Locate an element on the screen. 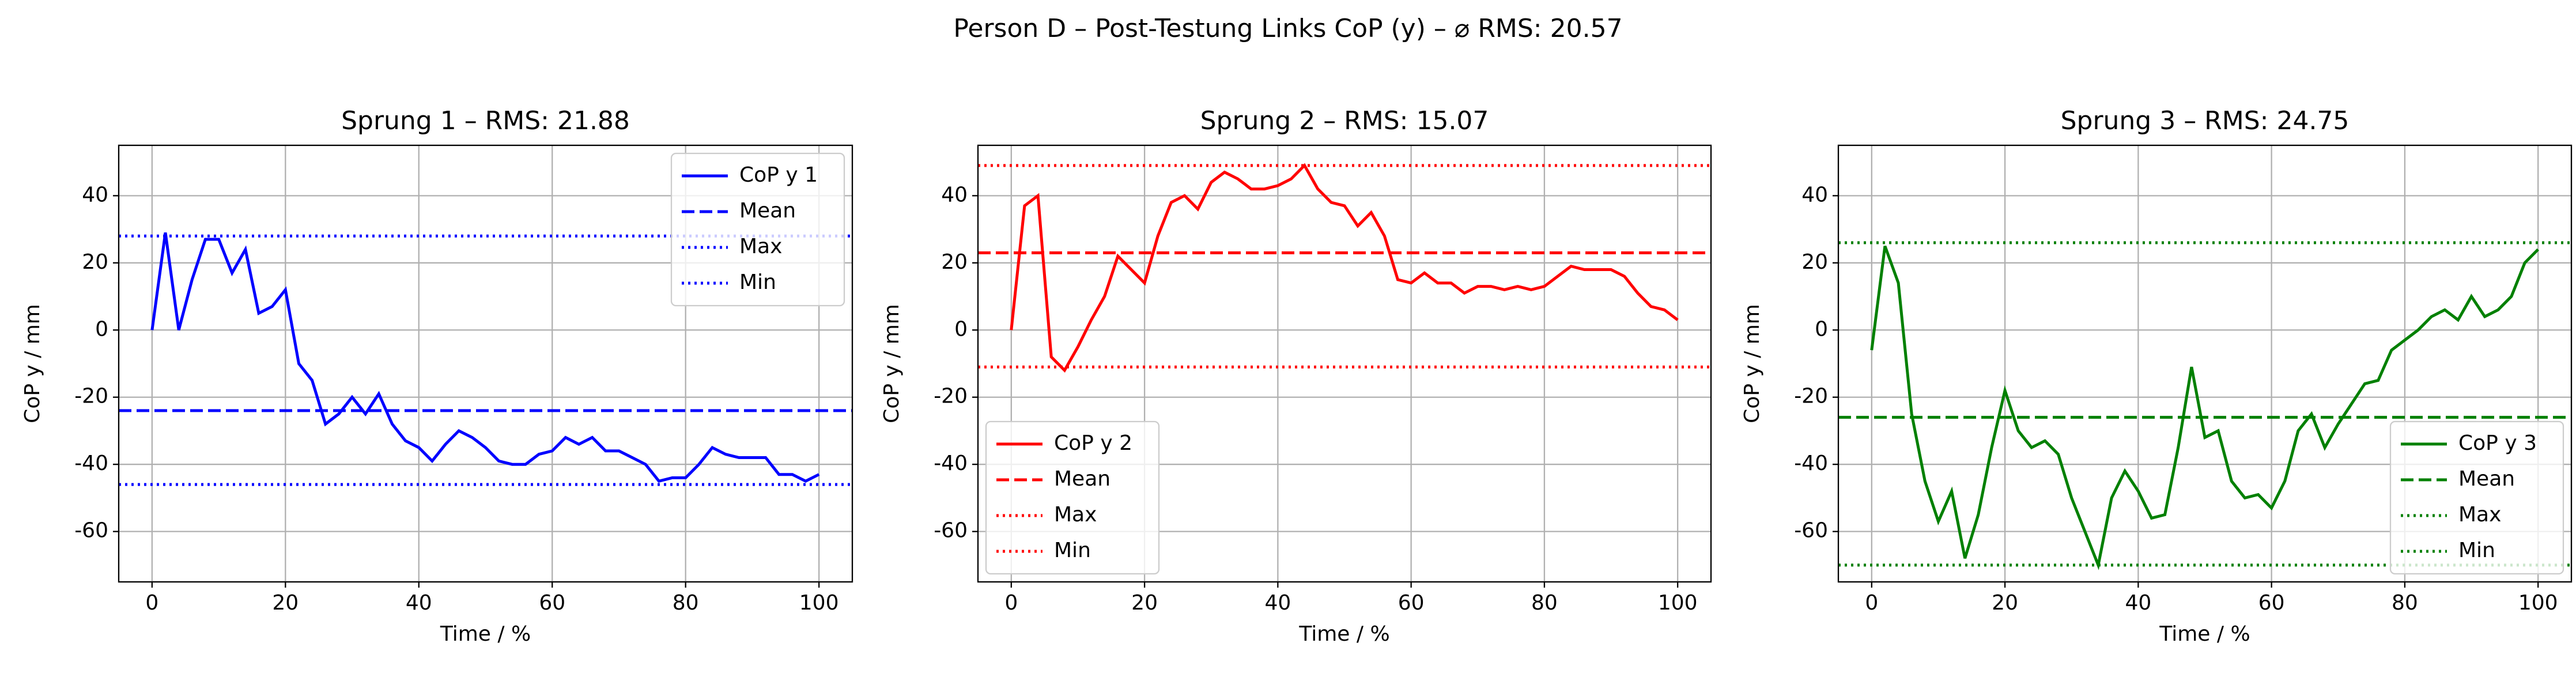 This screenshot has height=673, width=2576. subplot-title: Sprung 2 – RMS: 15.07 is located at coordinates (1344, 121).